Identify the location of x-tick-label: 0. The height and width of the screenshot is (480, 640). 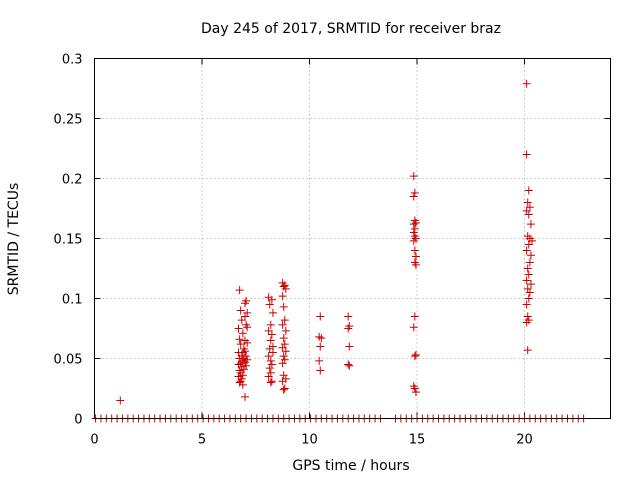
(94, 440).